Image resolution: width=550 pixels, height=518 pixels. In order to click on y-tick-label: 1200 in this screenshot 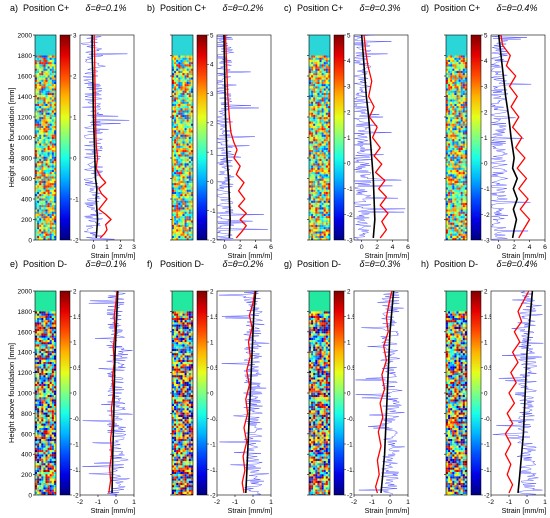, I will do `click(25, 373)`.